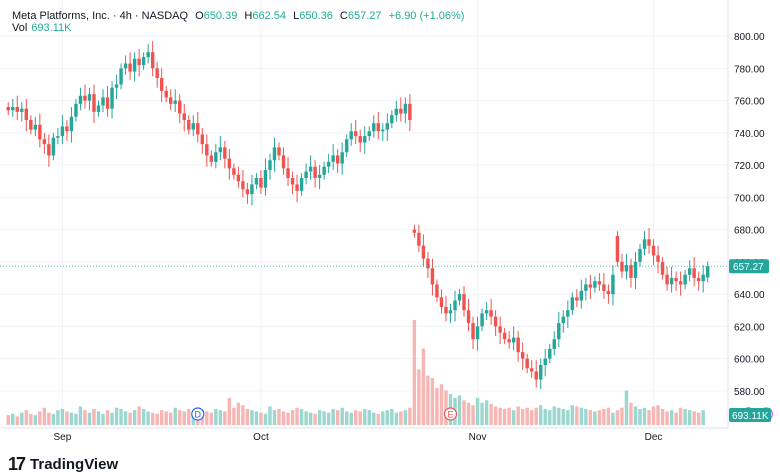 Image resolution: width=780 pixels, height=475 pixels. Describe the element at coordinates (364, 435) in the screenshot. I see `time-axis: Sep Oct Nov Dec` at that location.